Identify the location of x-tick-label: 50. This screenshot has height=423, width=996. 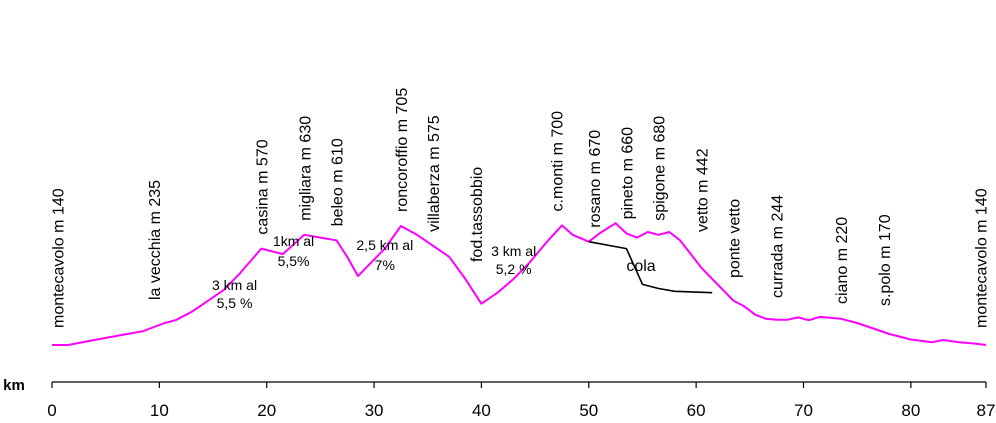
(588, 410).